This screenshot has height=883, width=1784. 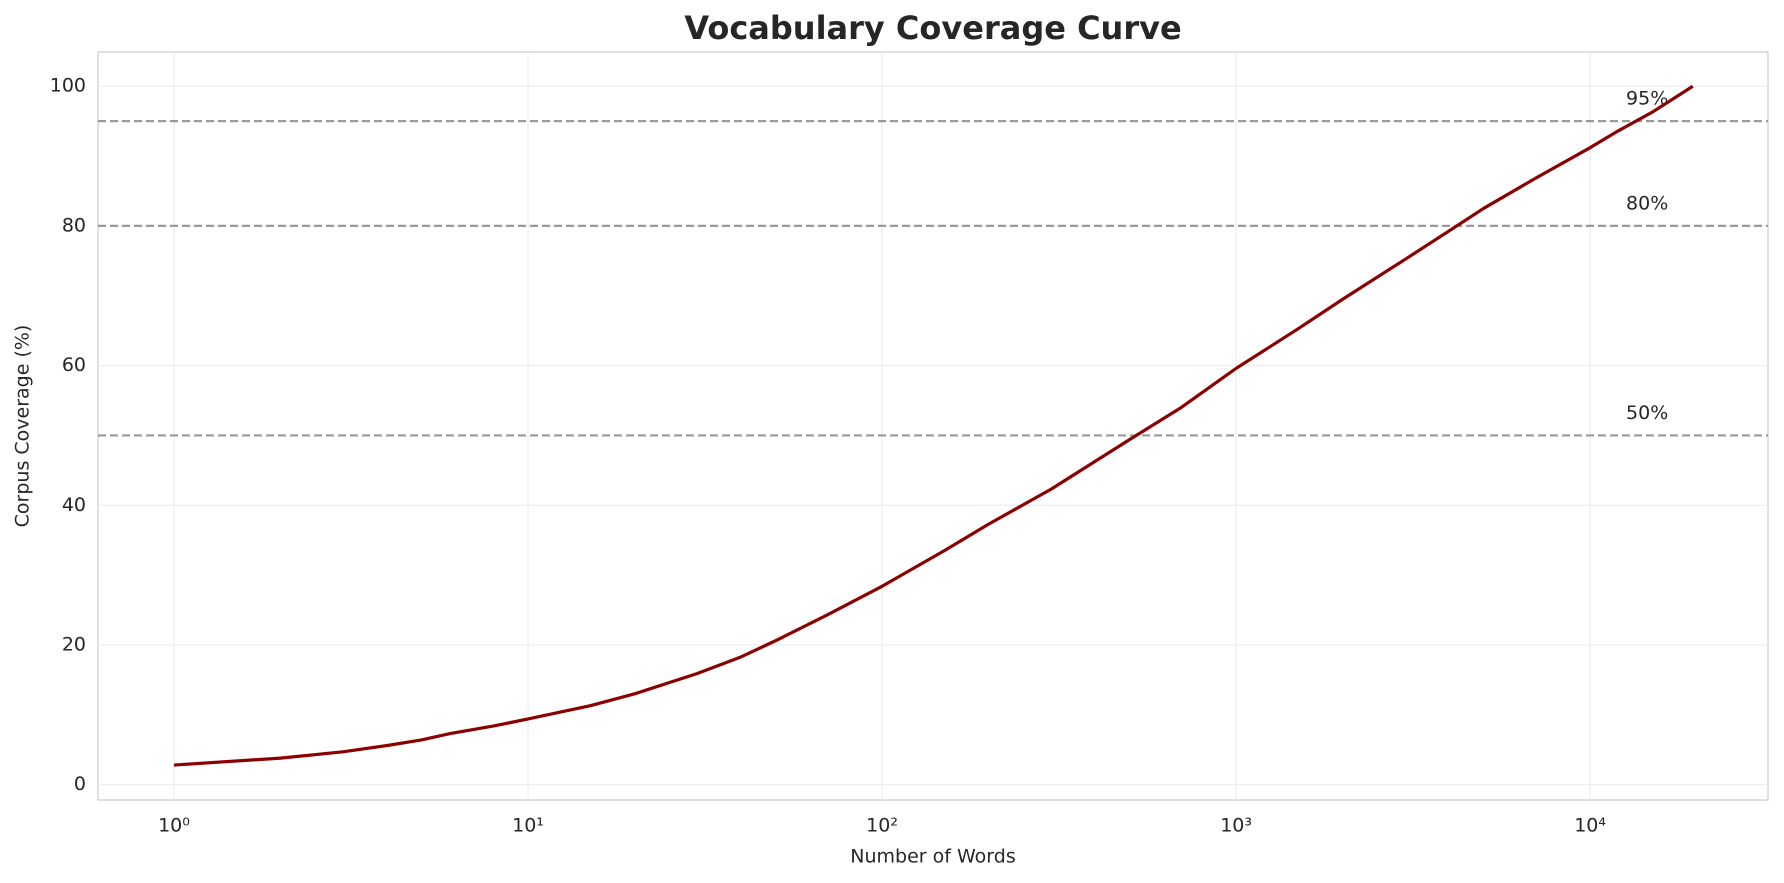 What do you see at coordinates (74, 225) in the screenshot?
I see `y-tick-label: 80` at bounding box center [74, 225].